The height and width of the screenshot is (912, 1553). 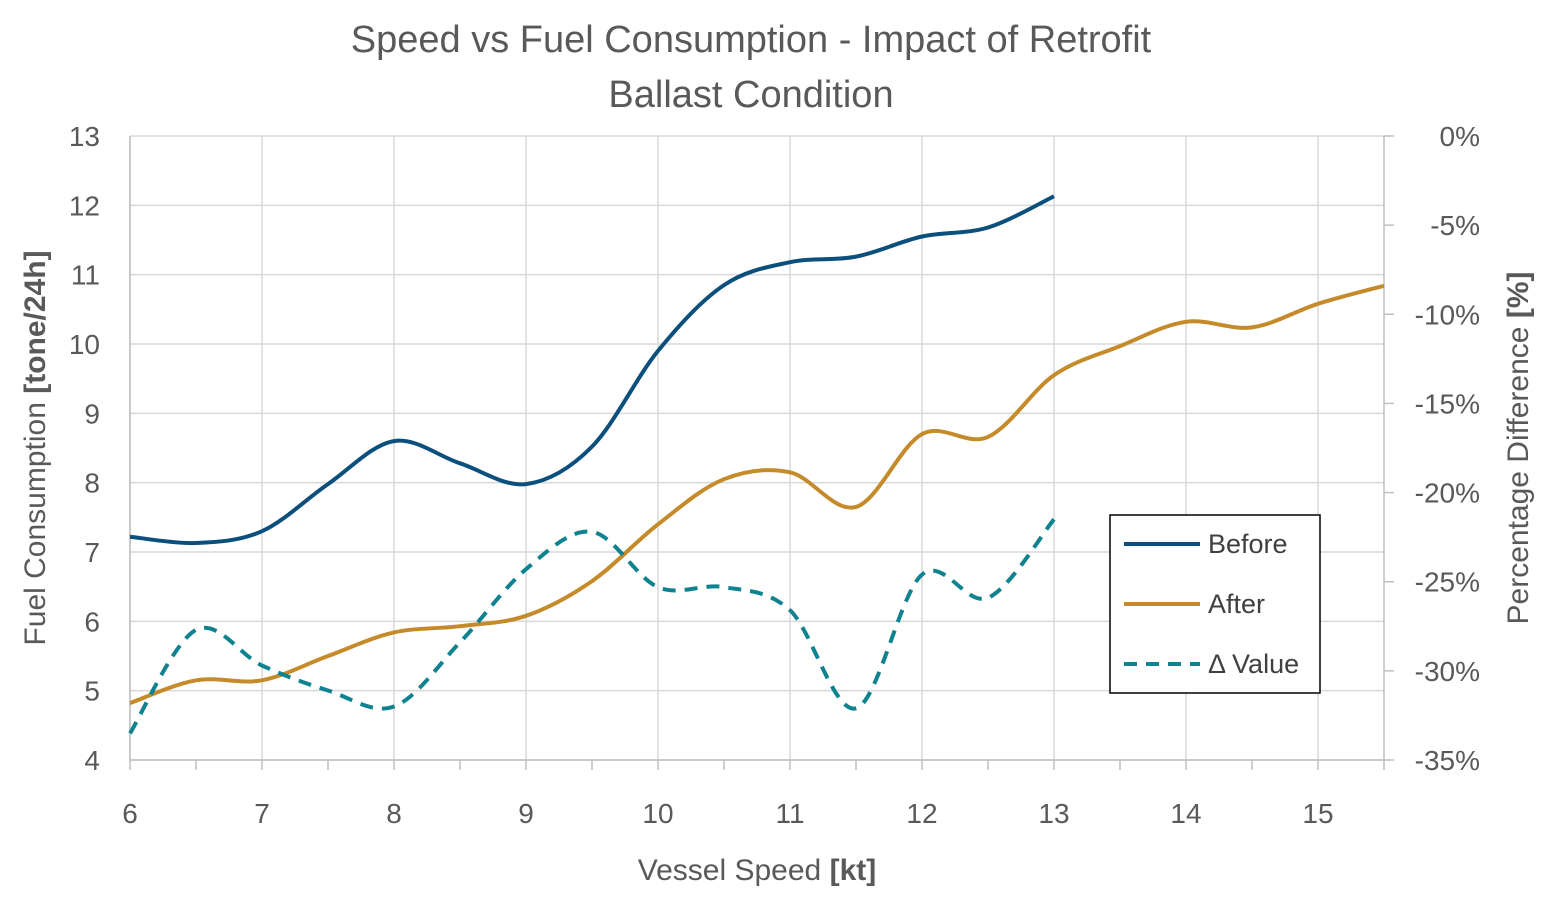 I want to click on y-tick-label: 5, so click(x=92, y=691).